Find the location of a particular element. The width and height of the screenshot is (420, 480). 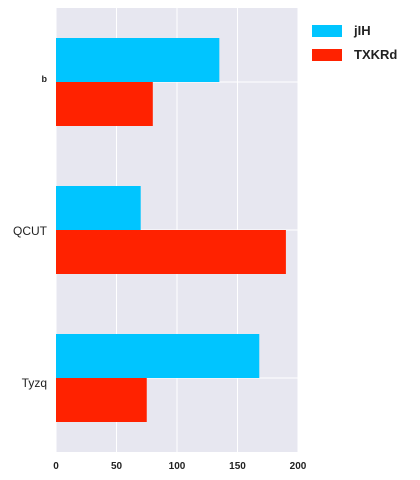

x-axis-labels: 0 50 100 150 200 is located at coordinates (180, 466).